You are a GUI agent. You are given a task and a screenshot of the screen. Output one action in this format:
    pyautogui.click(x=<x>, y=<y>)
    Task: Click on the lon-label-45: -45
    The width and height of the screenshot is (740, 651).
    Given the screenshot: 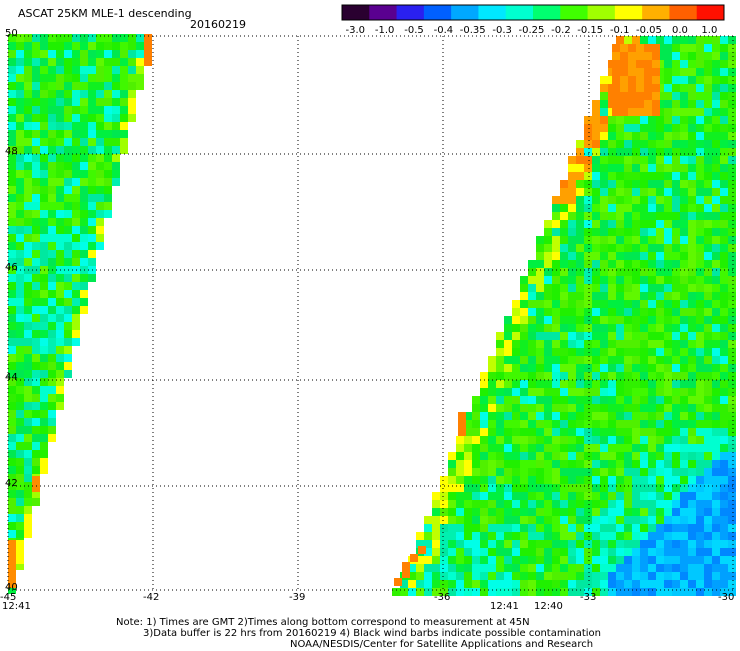 What is the action you would take?
    pyautogui.click(x=8, y=597)
    